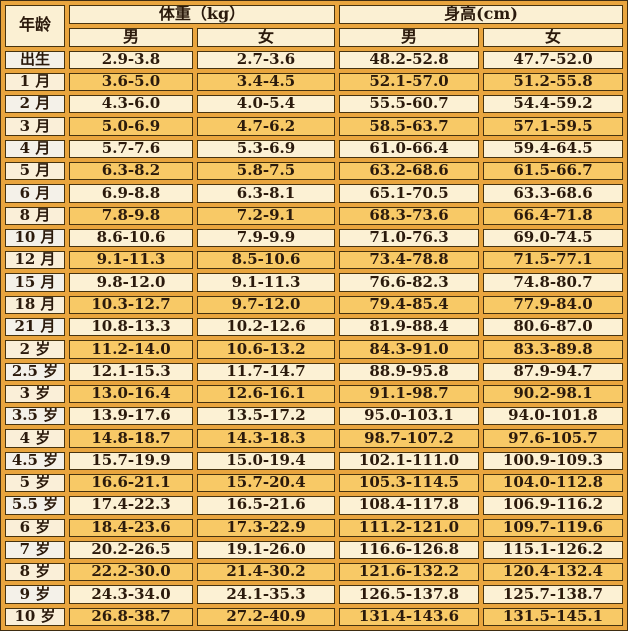  What do you see at coordinates (553, 550) in the screenshot?
I see `height-female-cell: 115.1-126.2` at bounding box center [553, 550].